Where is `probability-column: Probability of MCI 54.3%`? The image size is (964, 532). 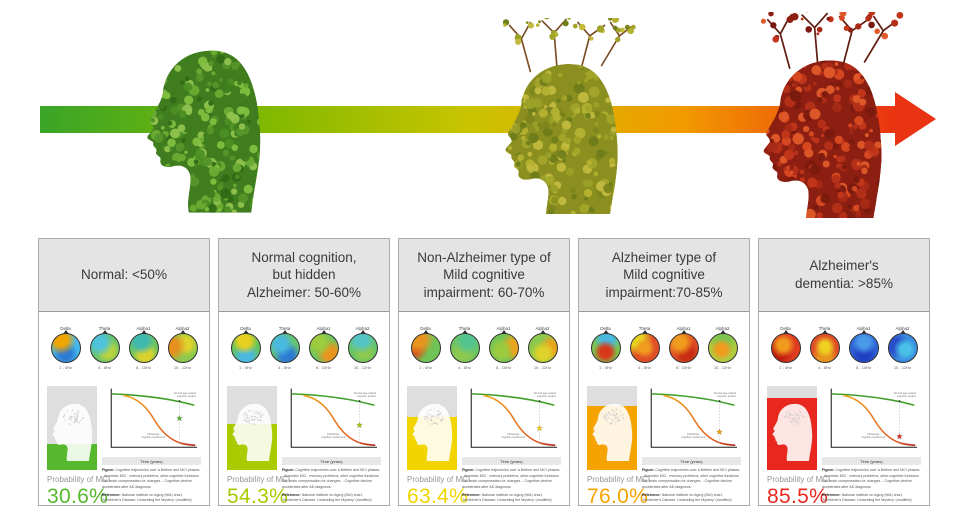
probability-column: Probability of MCI 54.3% is located at coordinates (259, 447).